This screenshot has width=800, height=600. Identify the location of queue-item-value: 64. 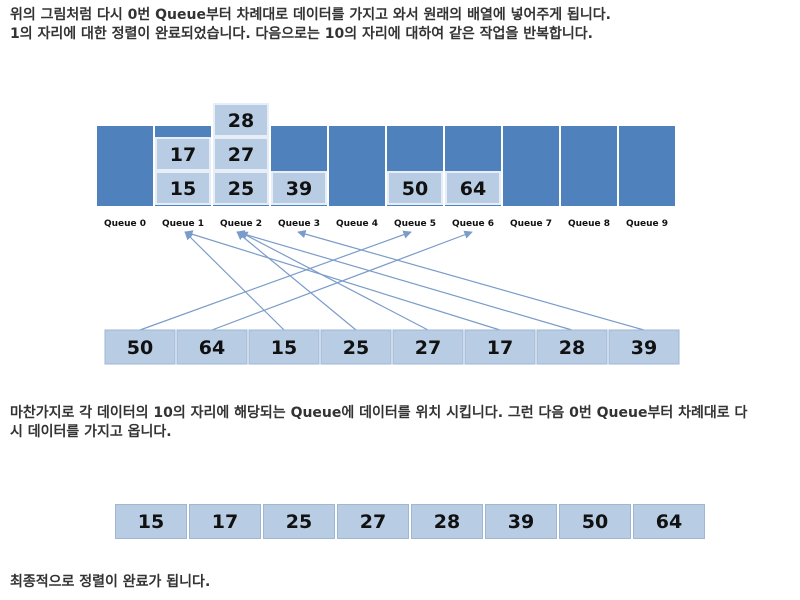
(473, 189).